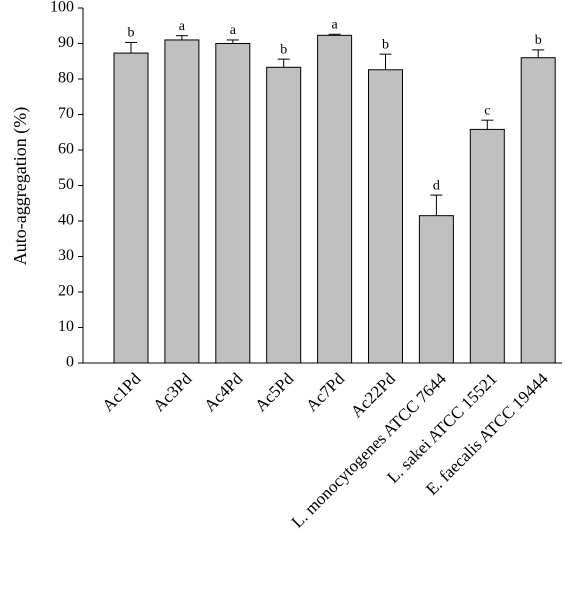  Describe the element at coordinates (172, 392) in the screenshot. I see `x-tick-label: Ac3Pd` at that location.